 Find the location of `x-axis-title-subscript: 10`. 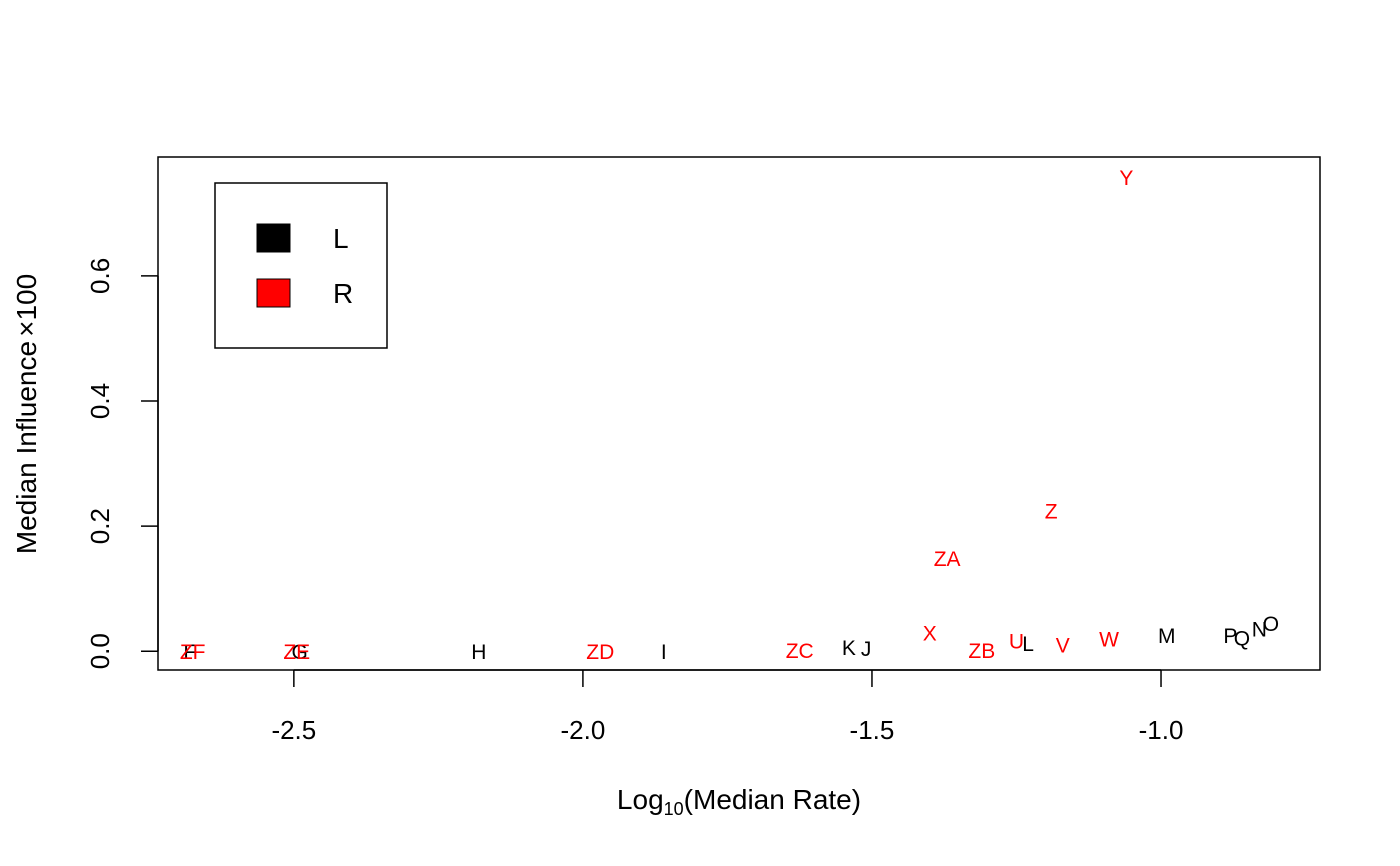

x-axis-title-subscript: 10 is located at coordinates (674, 809).